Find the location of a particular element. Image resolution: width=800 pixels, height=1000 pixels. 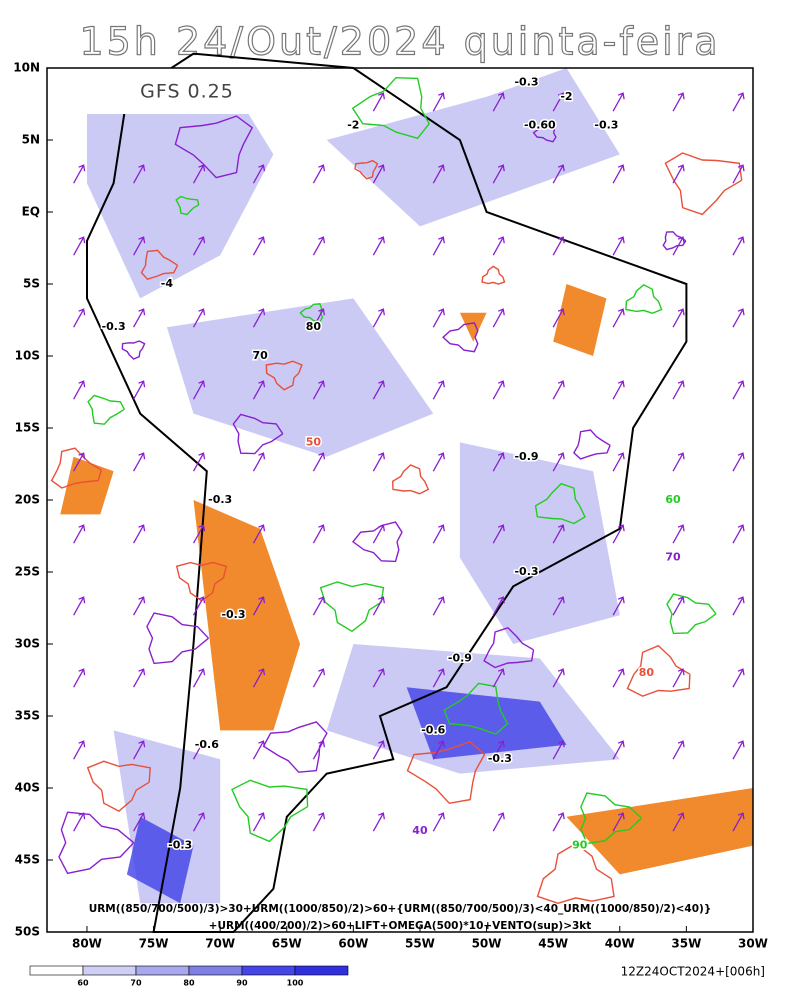

lat-label: 10N is located at coordinates (26, 68).